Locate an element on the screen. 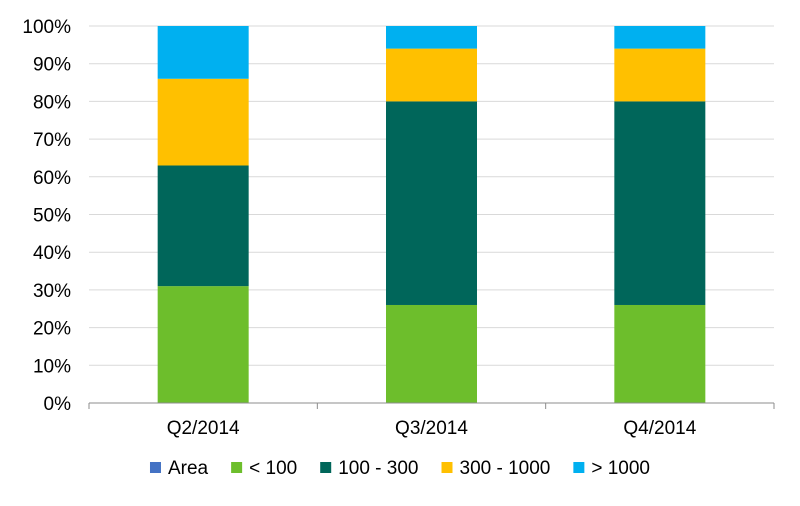 This screenshot has width=800, height=506. y-tick-label: 30% is located at coordinates (52, 291).